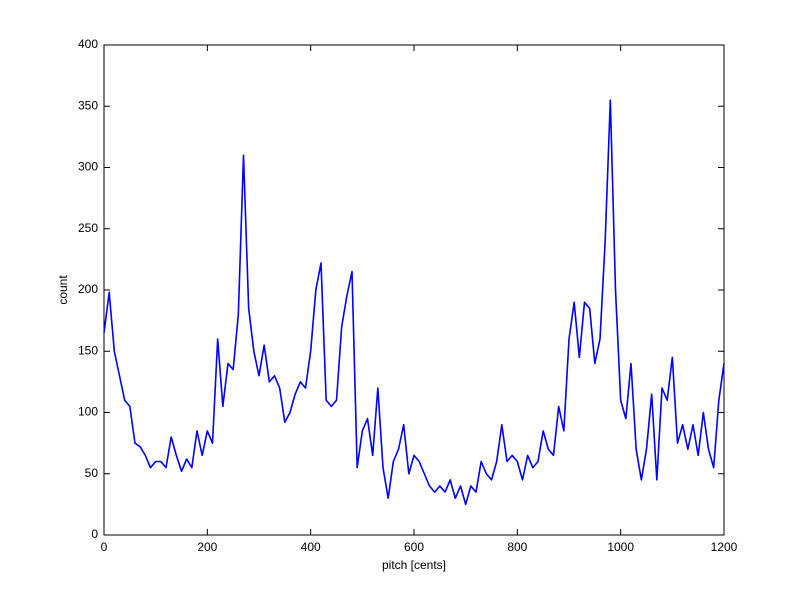 The height and width of the screenshot is (605, 800). Describe the element at coordinates (88, 412) in the screenshot. I see `y-tick-label: 100` at that location.